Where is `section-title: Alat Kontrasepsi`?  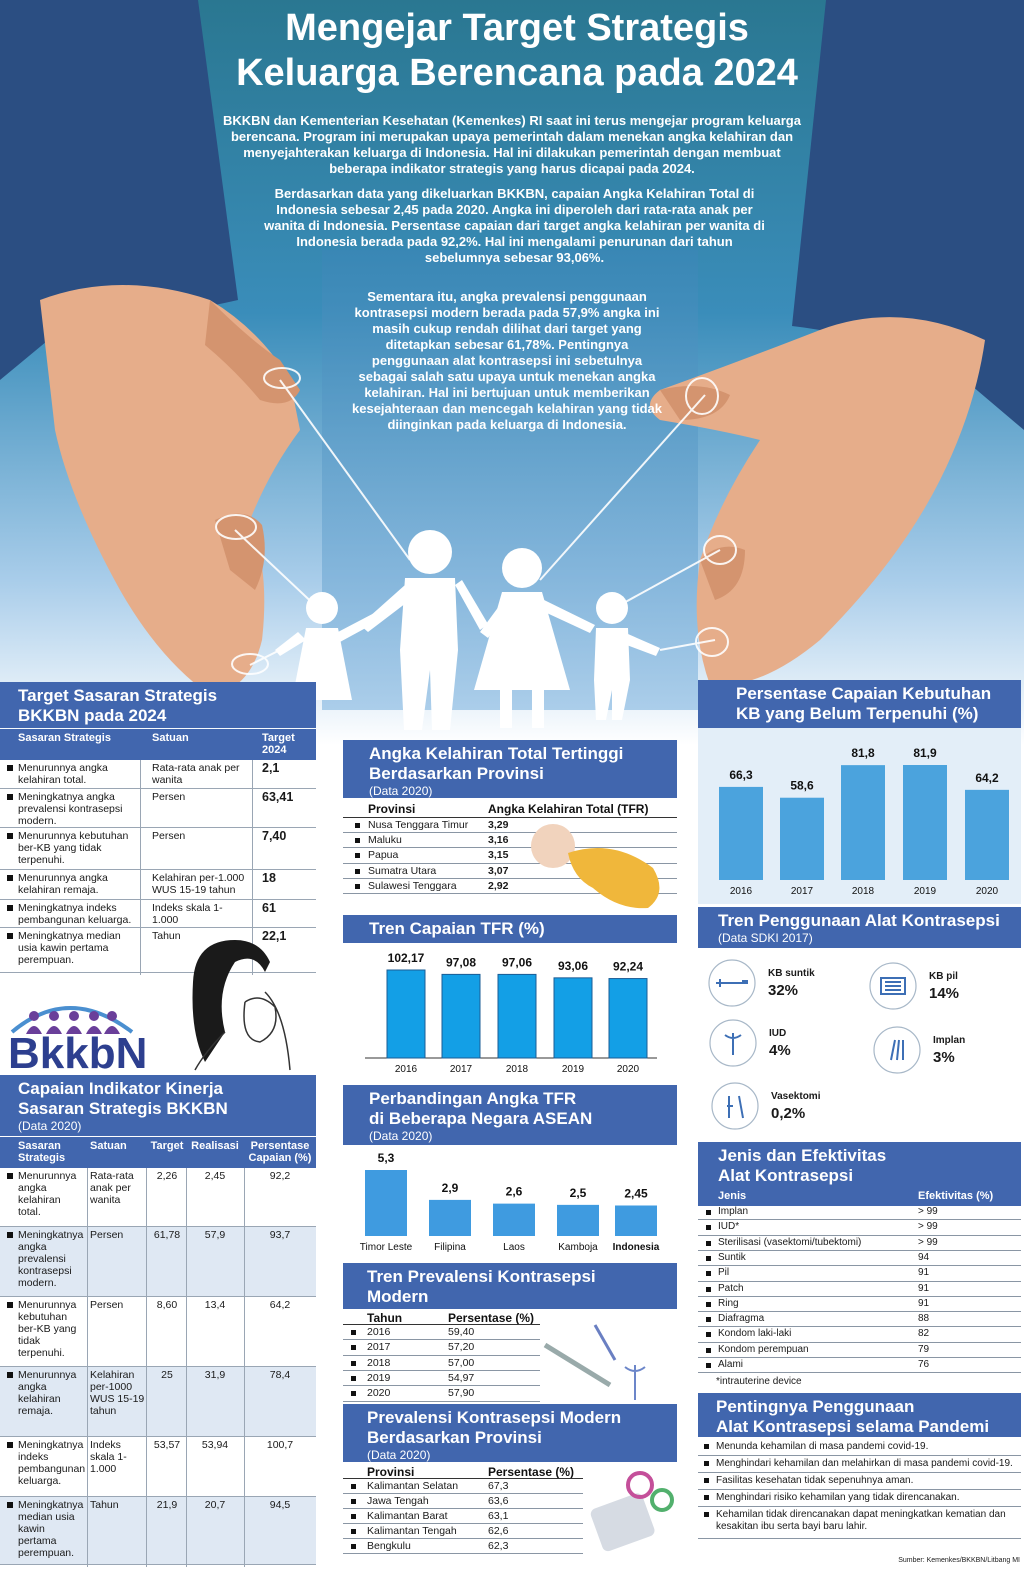
section-title: Alat Kontrasepsi is located at coordinates (786, 1175).